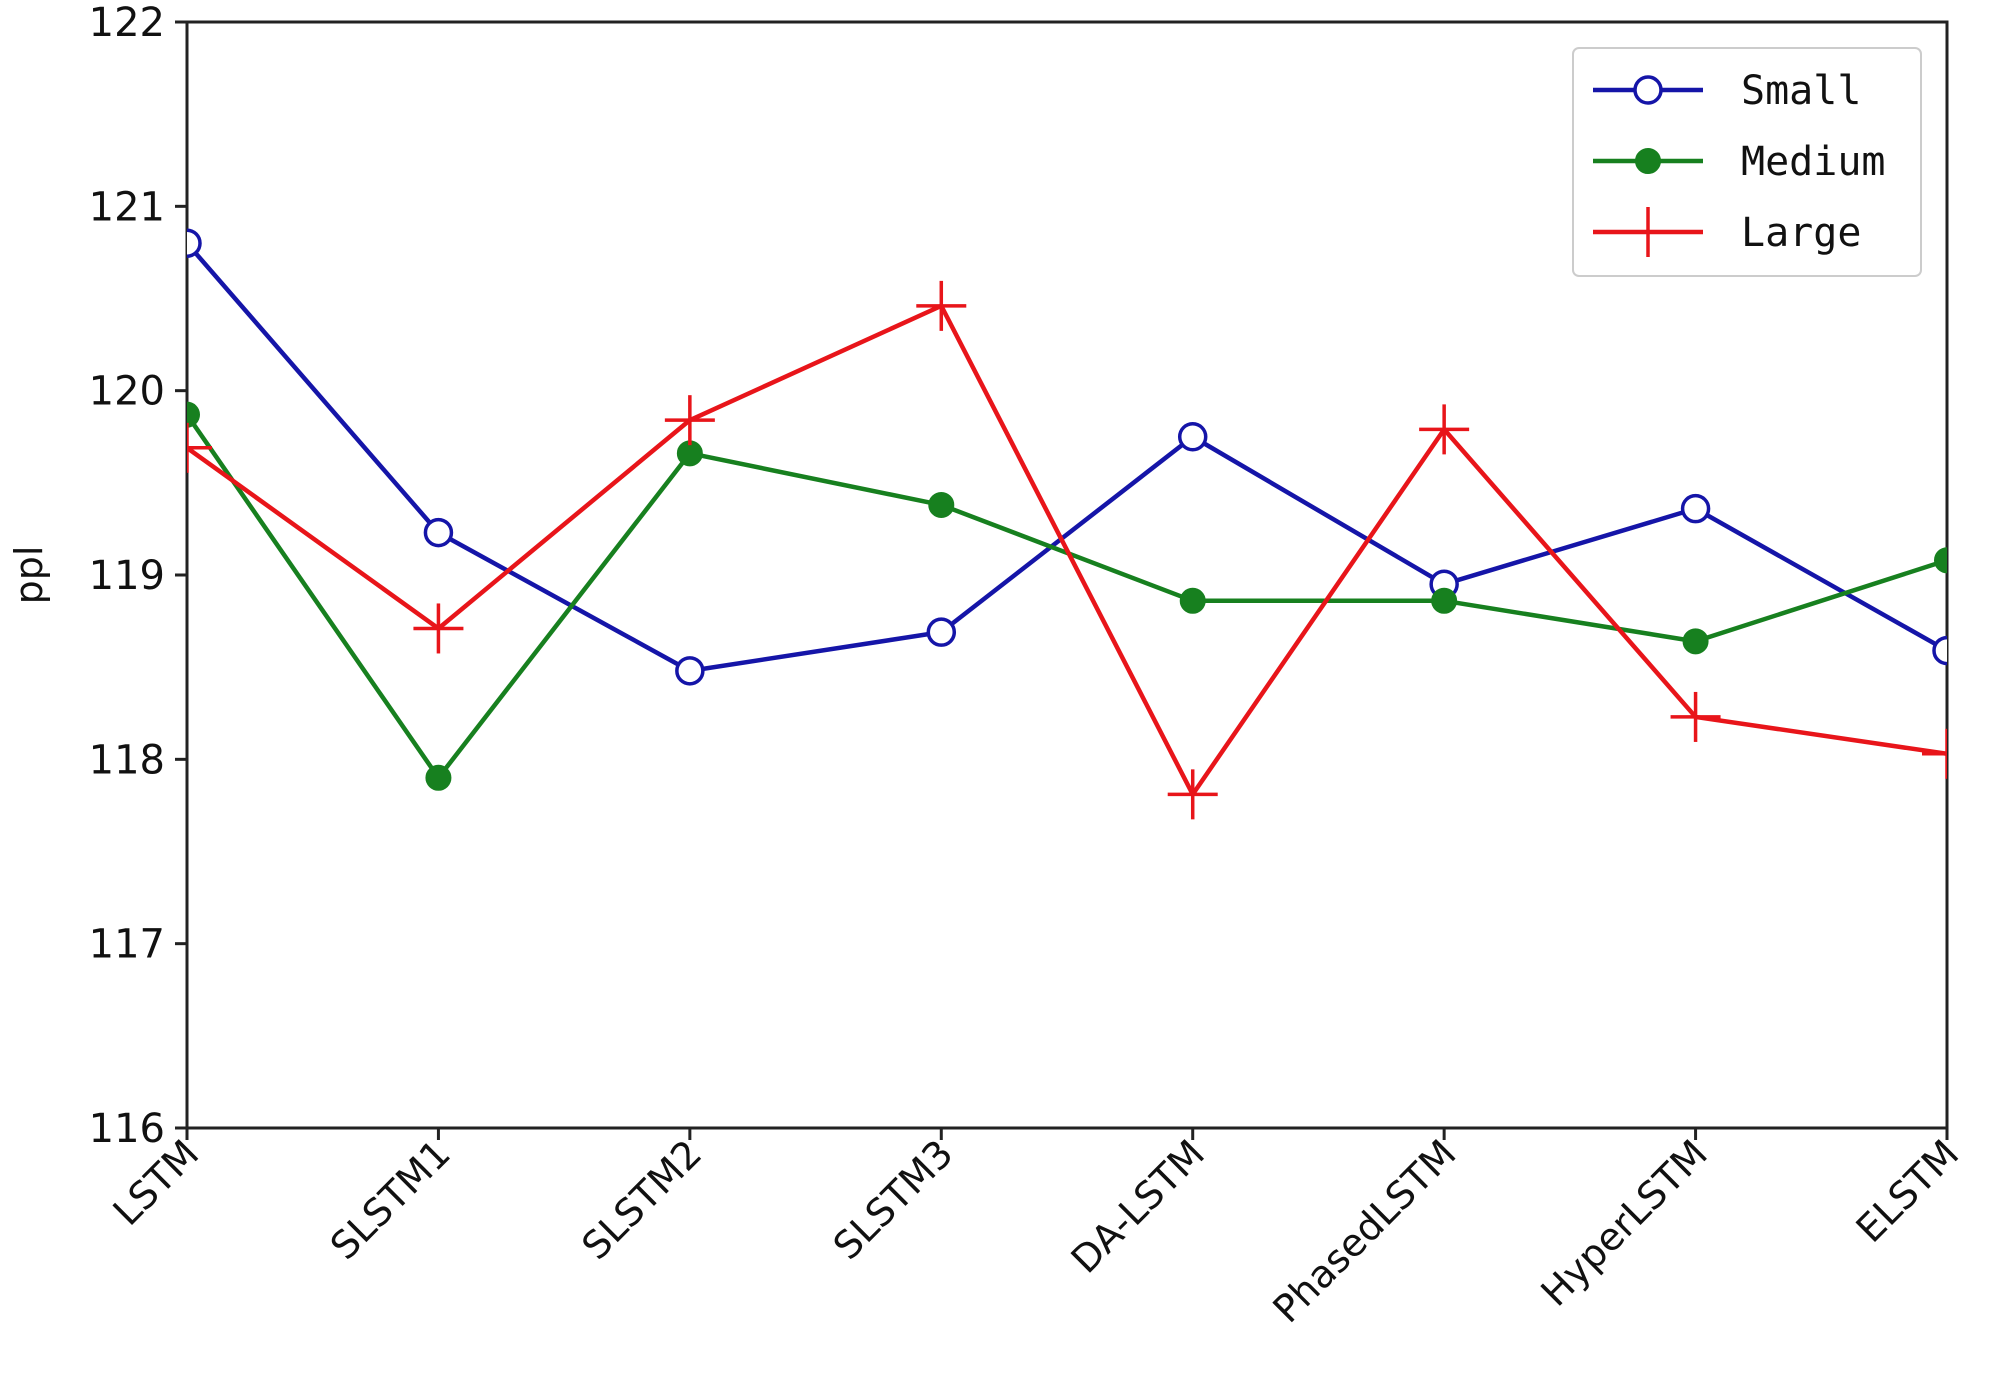  What do you see at coordinates (1623, 1222) in the screenshot?
I see `x-tick-label: HyperLSTM` at bounding box center [1623, 1222].